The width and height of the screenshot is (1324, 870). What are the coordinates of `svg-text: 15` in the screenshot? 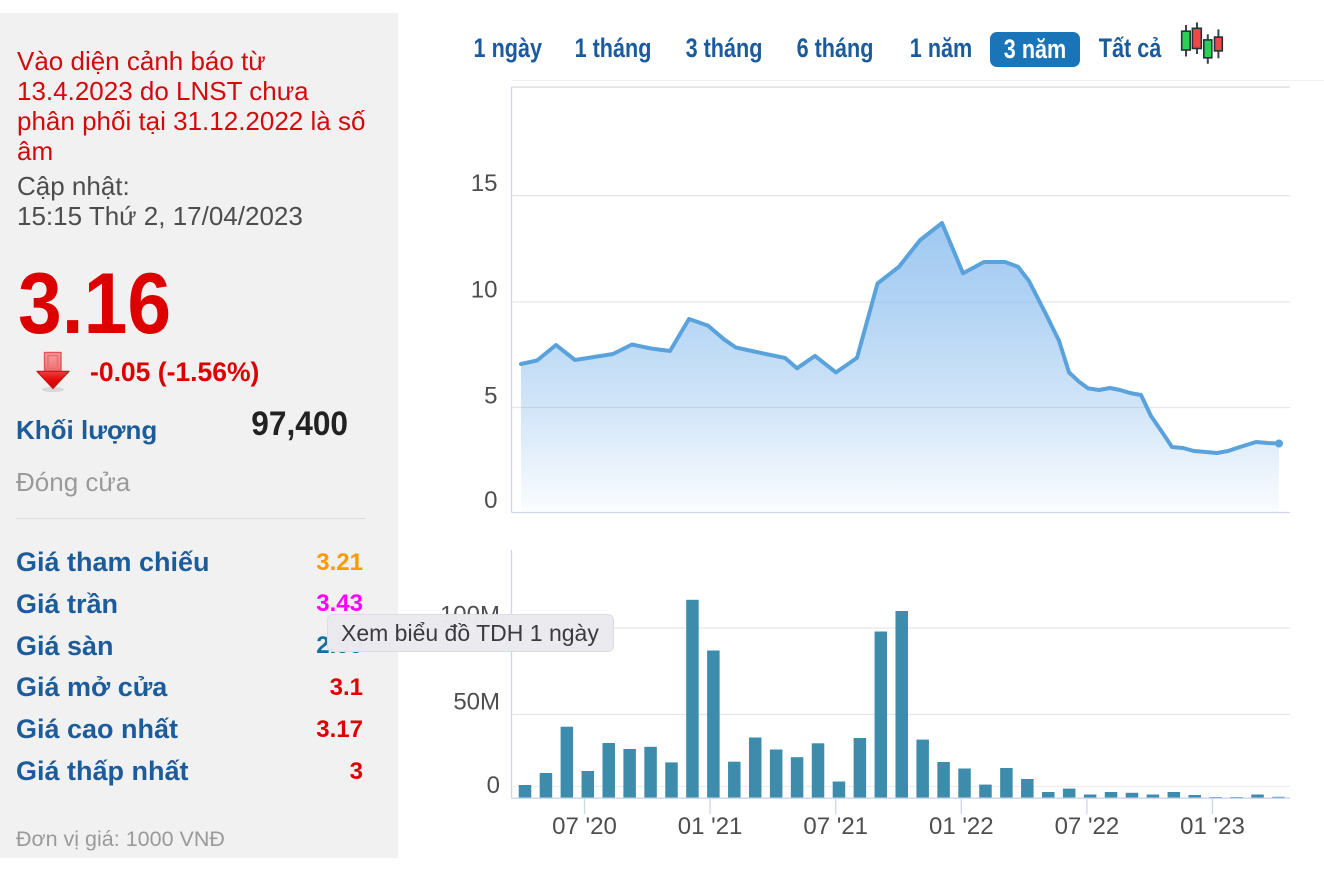 It's located at (484, 183).